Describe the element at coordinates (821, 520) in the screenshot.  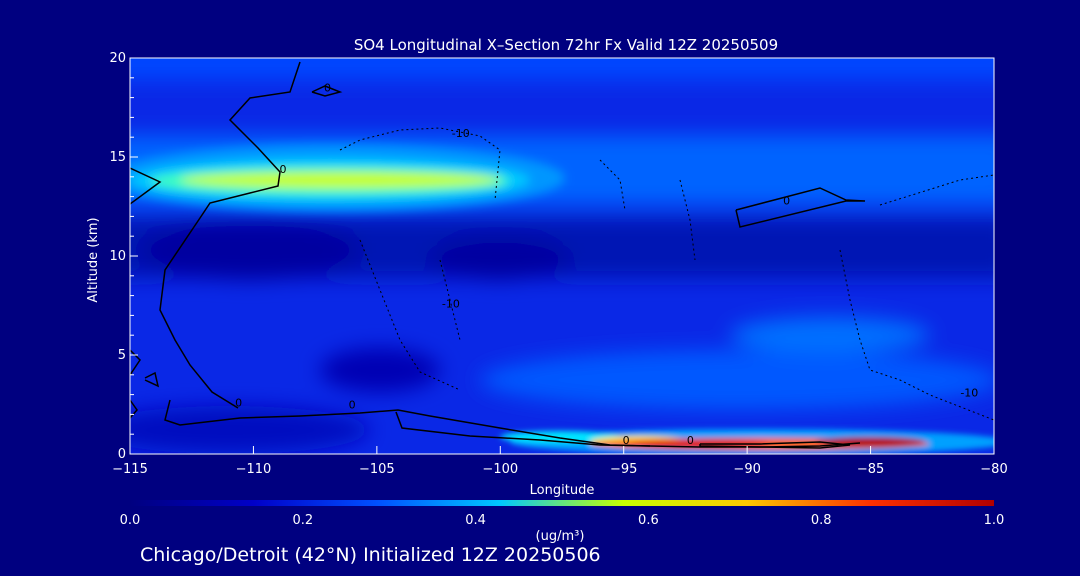
I see `colorbar-tick-label: 0.8` at that location.